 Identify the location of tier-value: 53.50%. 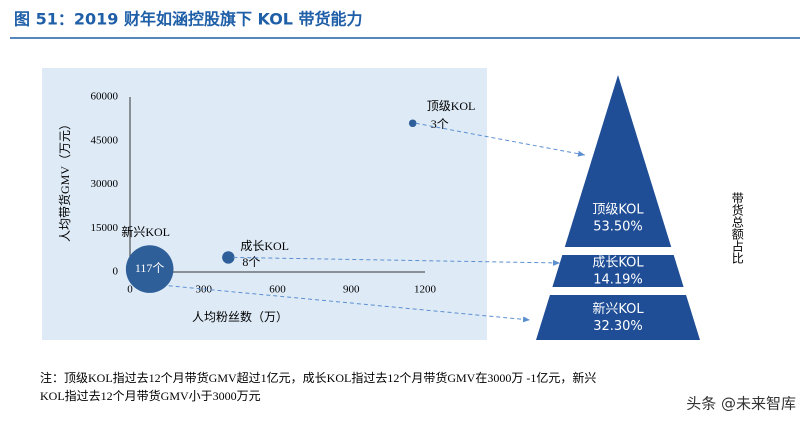
(618, 227).